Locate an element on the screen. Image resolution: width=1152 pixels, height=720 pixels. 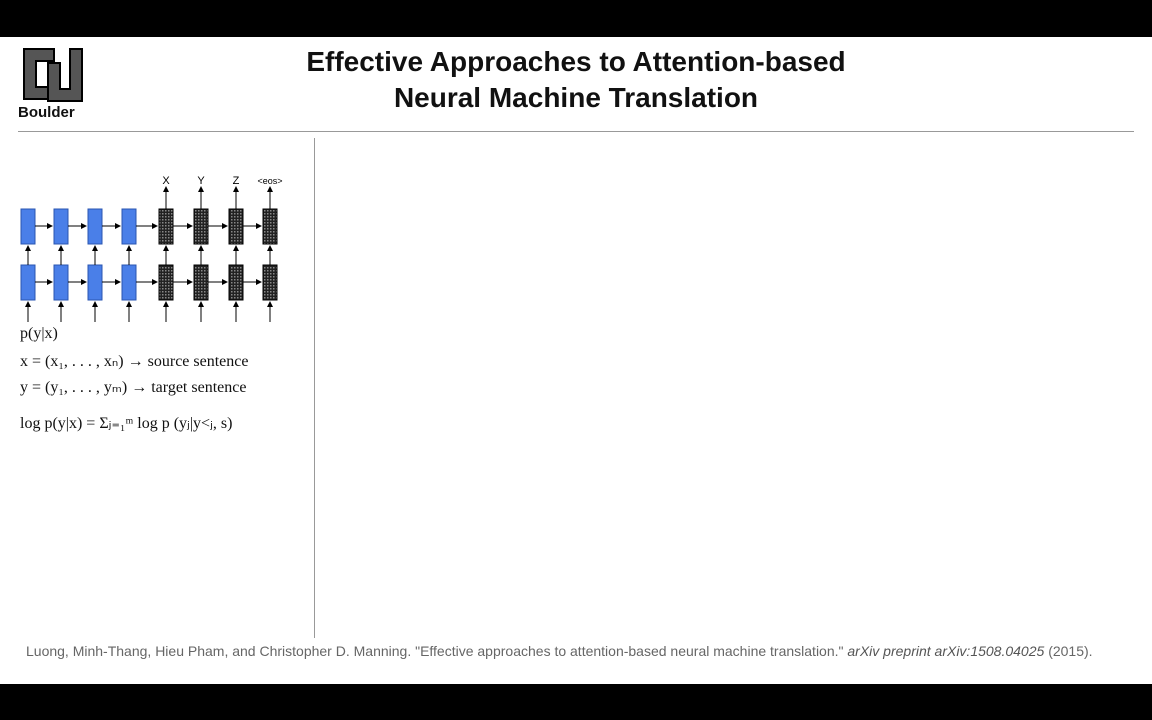
title-line: Effective Approaches to Attention-based is located at coordinates (576, 61).